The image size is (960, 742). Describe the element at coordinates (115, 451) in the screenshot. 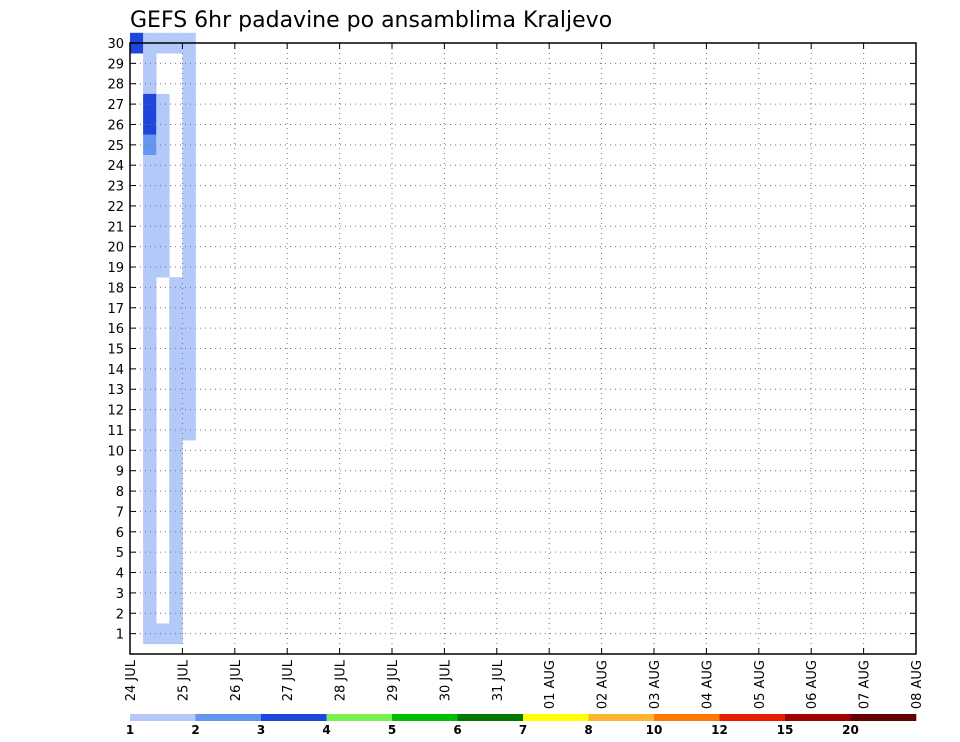

I see `y-tick-label: 10` at that location.